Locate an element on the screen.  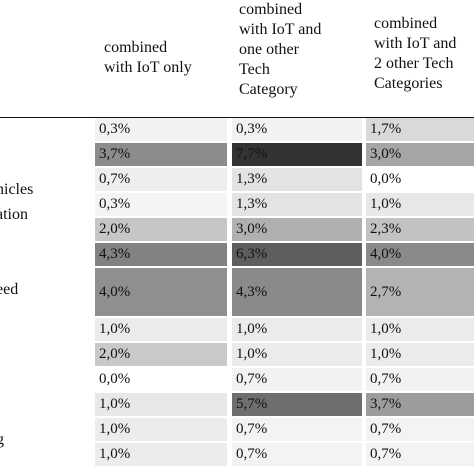
table-cell: 2,3% is located at coordinates (420, 229).